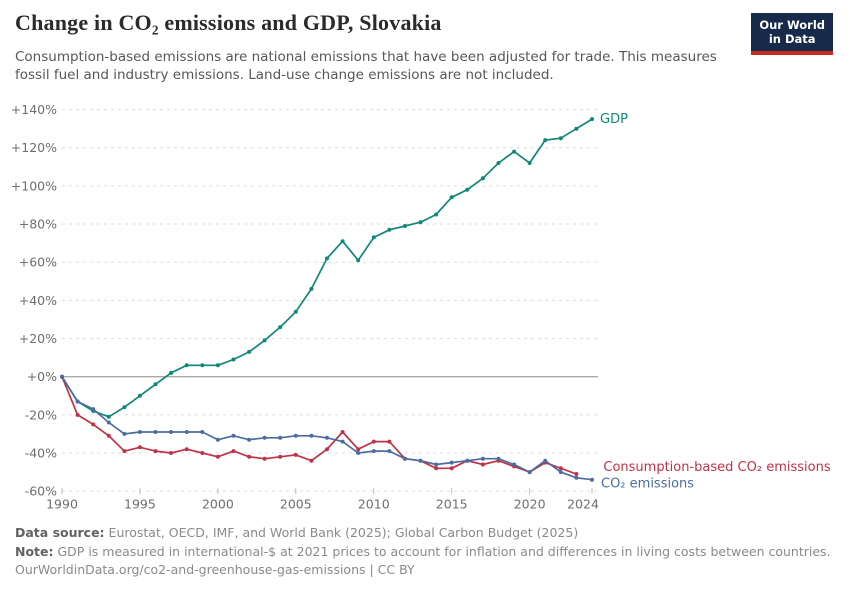 This screenshot has width=850, height=600. I want to click on gdp-end-label: GDP, so click(614, 119).